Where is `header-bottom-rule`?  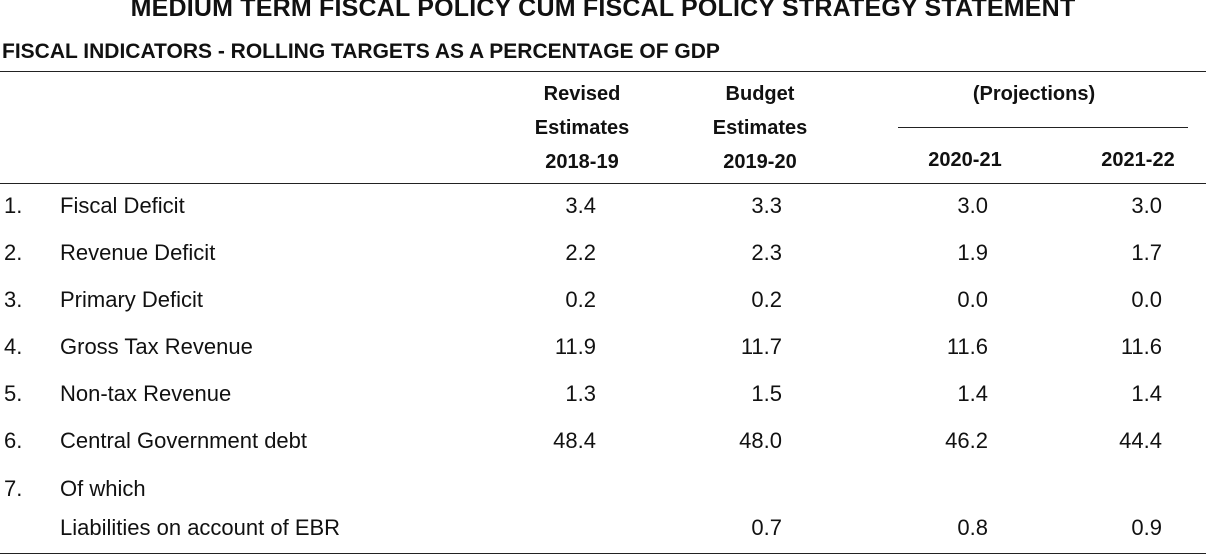 header-bottom-rule is located at coordinates (603, 183).